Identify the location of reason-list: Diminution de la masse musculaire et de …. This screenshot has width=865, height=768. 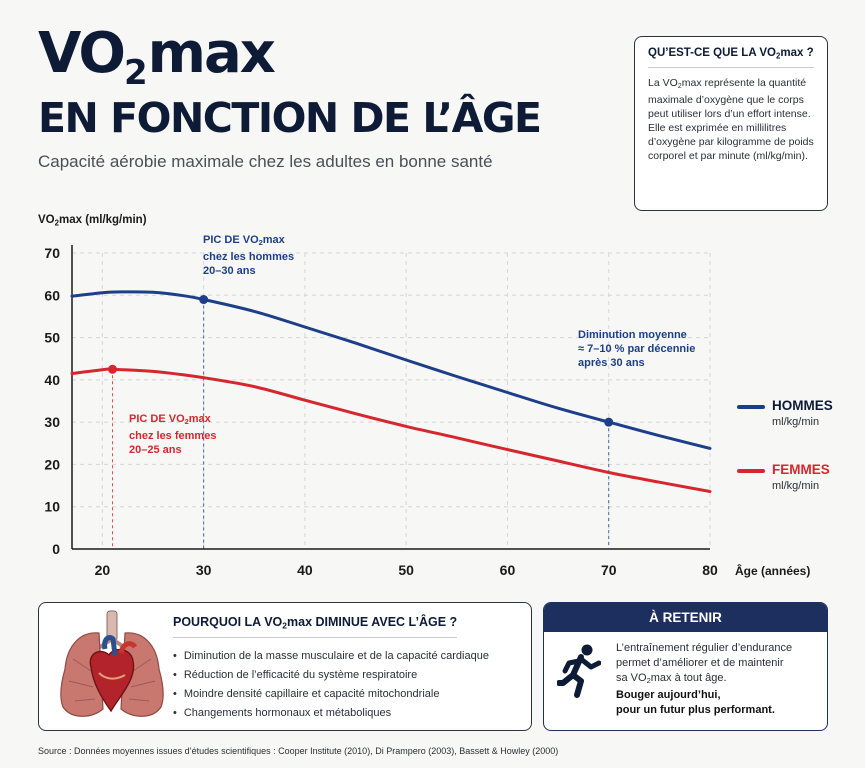
(331, 685).